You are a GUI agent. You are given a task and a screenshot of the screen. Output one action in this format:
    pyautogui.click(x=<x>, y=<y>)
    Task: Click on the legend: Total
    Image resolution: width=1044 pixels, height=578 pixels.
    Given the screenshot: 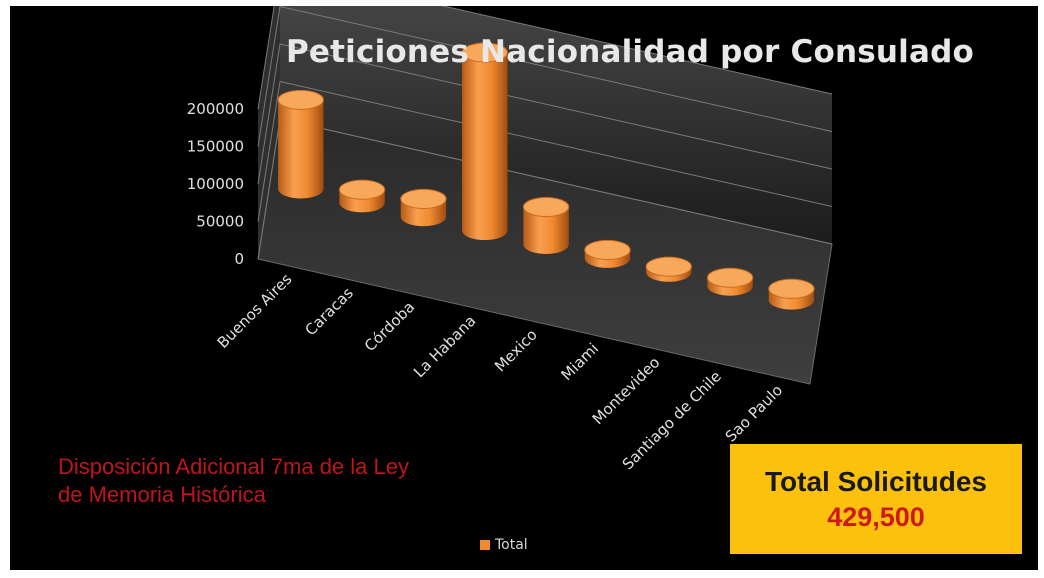 What is the action you would take?
    pyautogui.click(x=504, y=545)
    